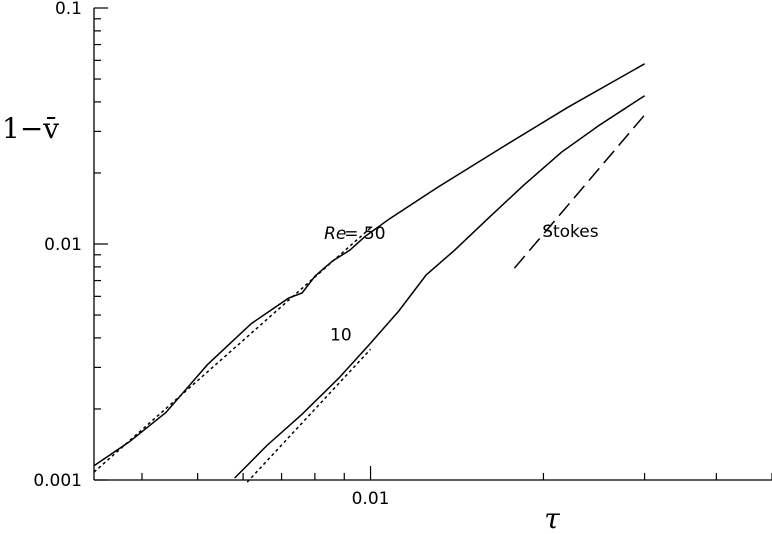 This screenshot has height=534, width=772. What do you see at coordinates (461, 283) in the screenshot?
I see `annotations: Re= 50 10 Stokes` at bounding box center [461, 283].